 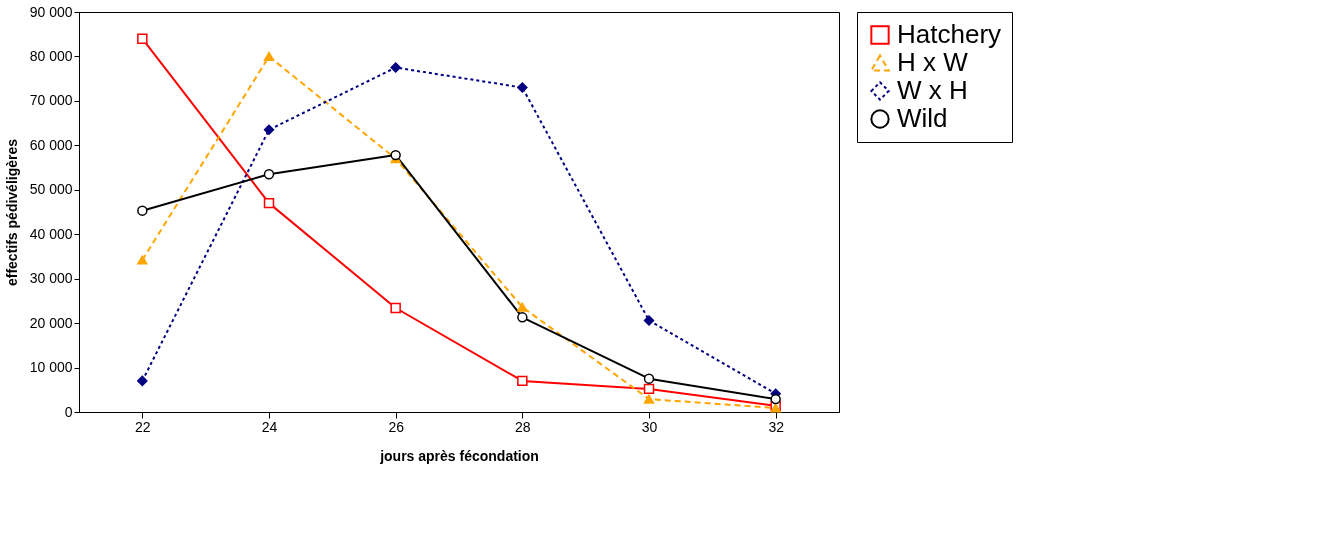 What do you see at coordinates (933, 62) in the screenshot?
I see `legend-label: H x W` at bounding box center [933, 62].